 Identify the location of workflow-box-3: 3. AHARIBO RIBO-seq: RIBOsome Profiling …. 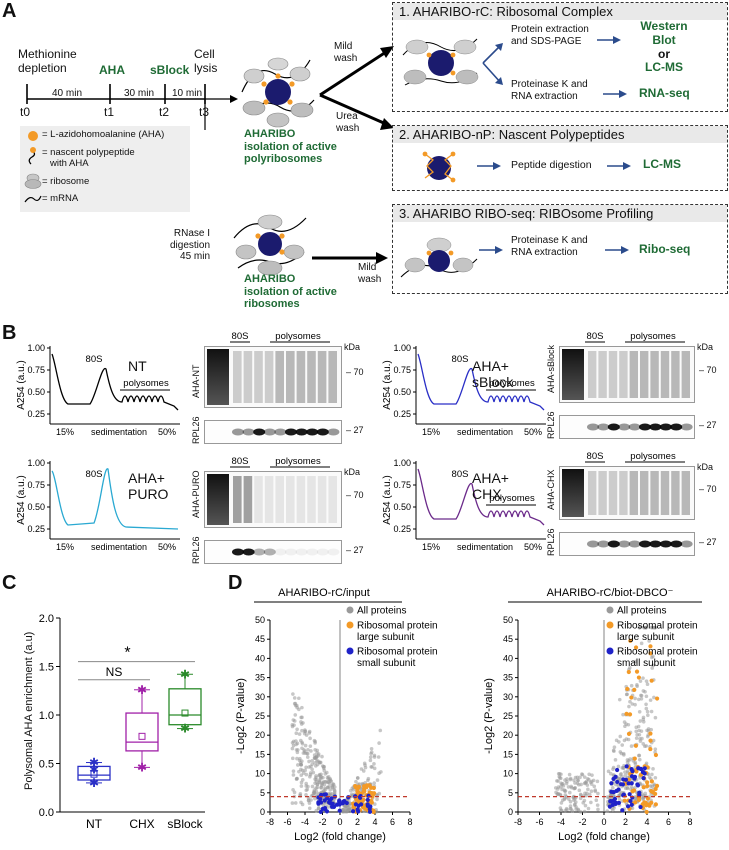
(560, 249).